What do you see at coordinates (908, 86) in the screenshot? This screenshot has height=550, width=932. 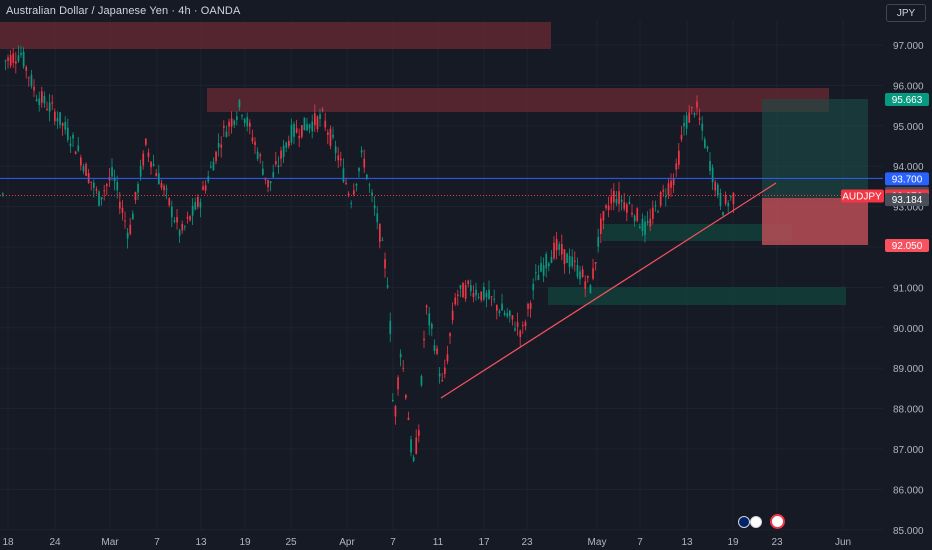 I see `price-tick-label: 96.000` at bounding box center [908, 86].